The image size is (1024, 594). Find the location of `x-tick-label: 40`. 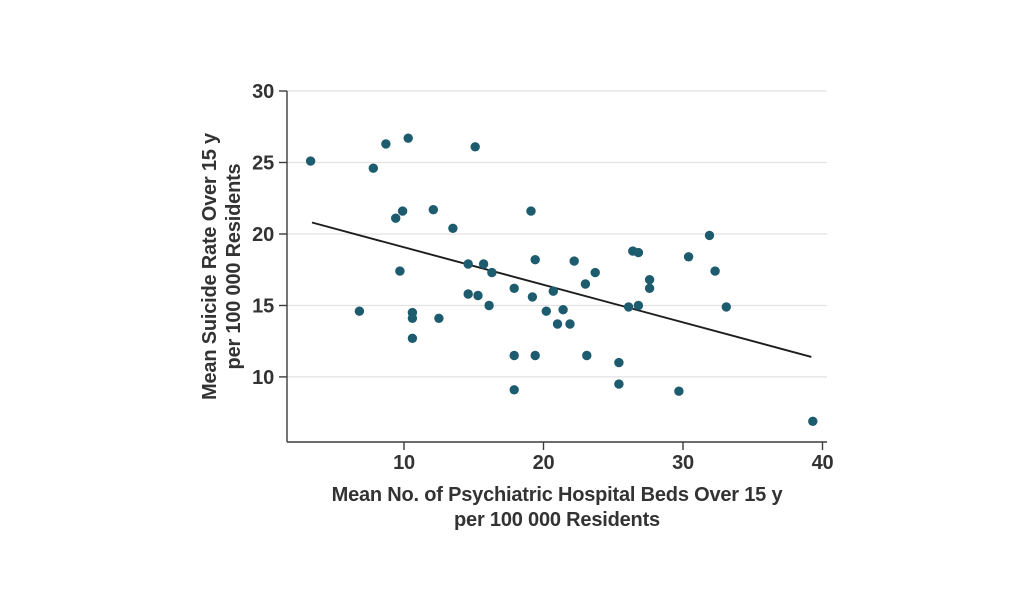

x-tick-label: 40 is located at coordinates (823, 463).